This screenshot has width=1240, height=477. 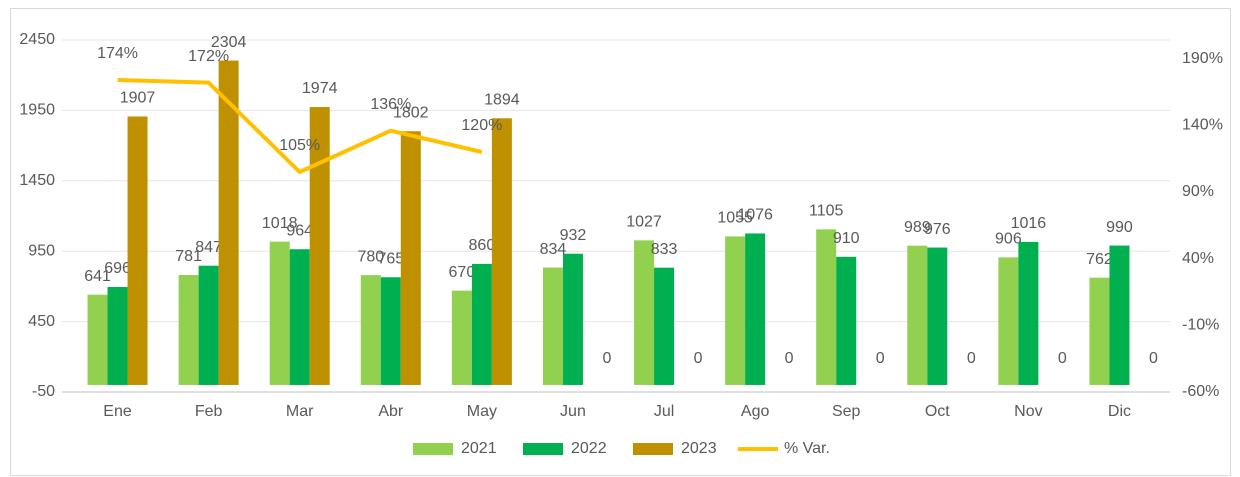 What do you see at coordinates (735, 218) in the screenshot?
I see `data-label: 1055` at bounding box center [735, 218].